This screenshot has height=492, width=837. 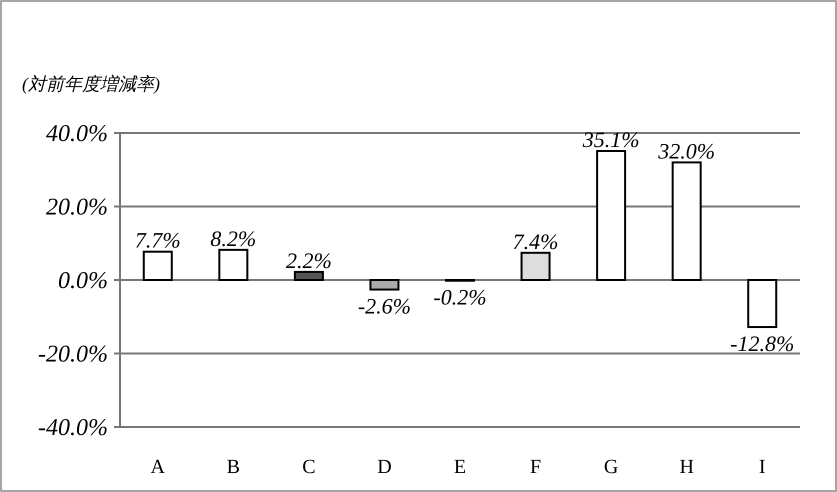 What do you see at coordinates (762, 467) in the screenshot?
I see `x-tick-label: I` at bounding box center [762, 467].